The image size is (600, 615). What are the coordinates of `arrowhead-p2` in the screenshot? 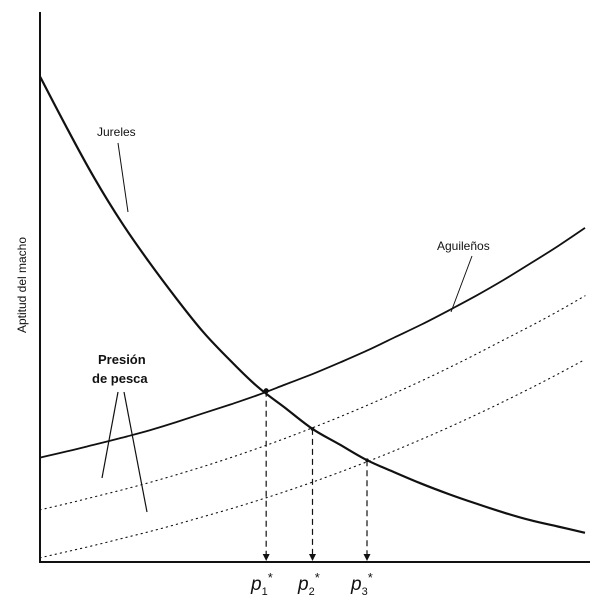 It's located at (312, 557).